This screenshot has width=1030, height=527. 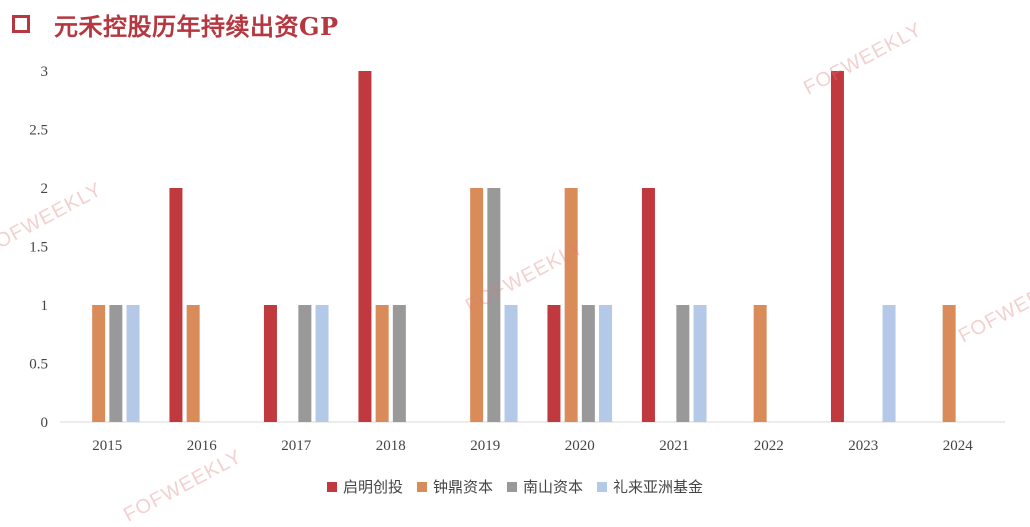 I want to click on bar-启明创投-2016, so click(x=176, y=305).